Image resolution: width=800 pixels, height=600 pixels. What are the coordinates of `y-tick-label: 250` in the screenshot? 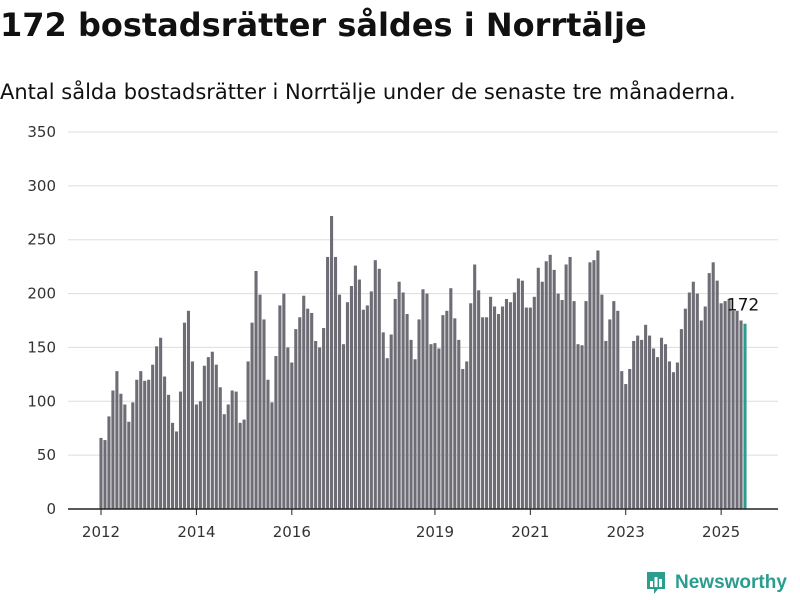 It's located at (41, 240).